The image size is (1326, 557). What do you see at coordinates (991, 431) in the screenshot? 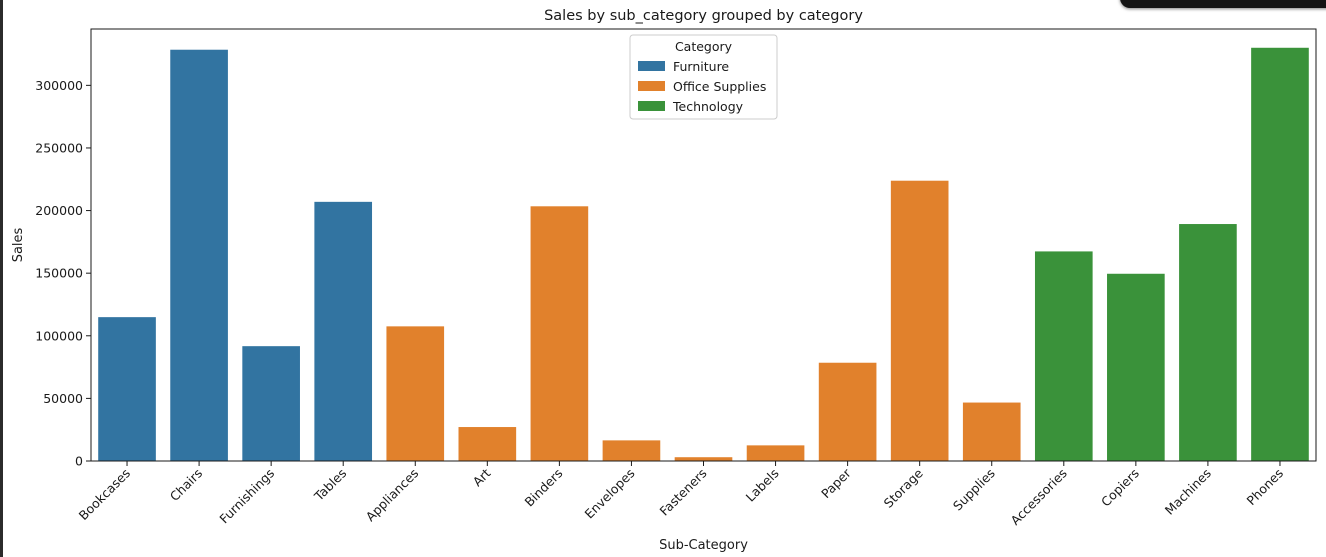
I see `bar-supplies` at bounding box center [991, 431].